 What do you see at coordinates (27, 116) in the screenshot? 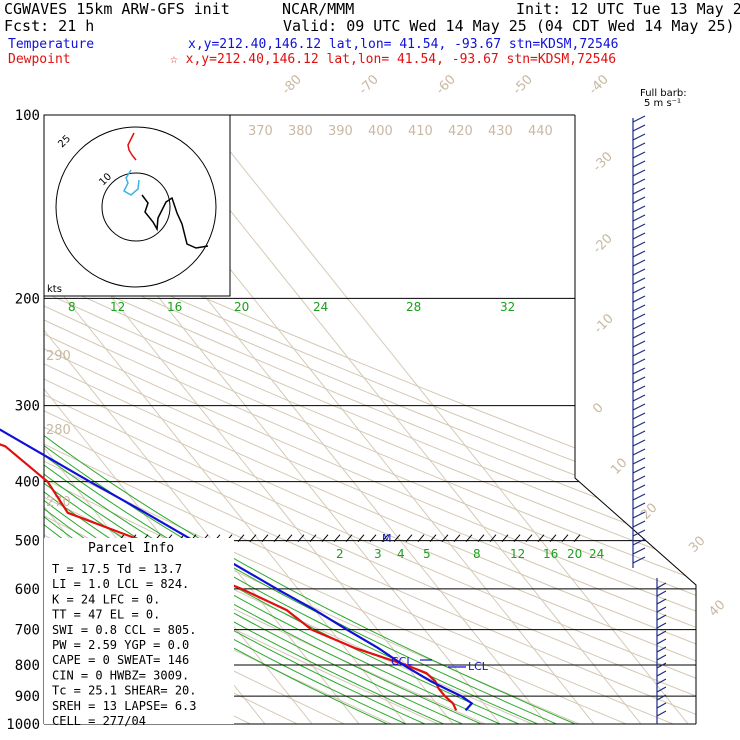
I see `pressure-tick-label: 100` at bounding box center [27, 116].